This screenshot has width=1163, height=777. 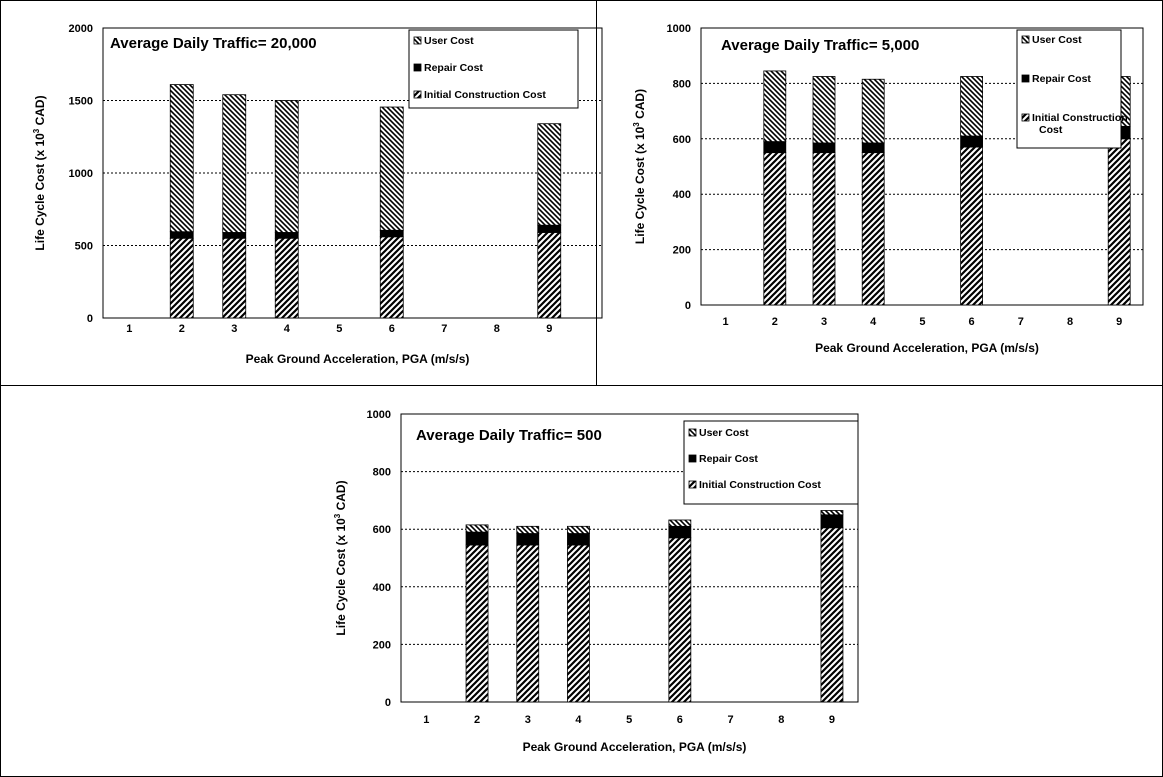 What do you see at coordinates (81, 102) in the screenshot?
I see `y-tick-label: 1500` at bounding box center [81, 102].